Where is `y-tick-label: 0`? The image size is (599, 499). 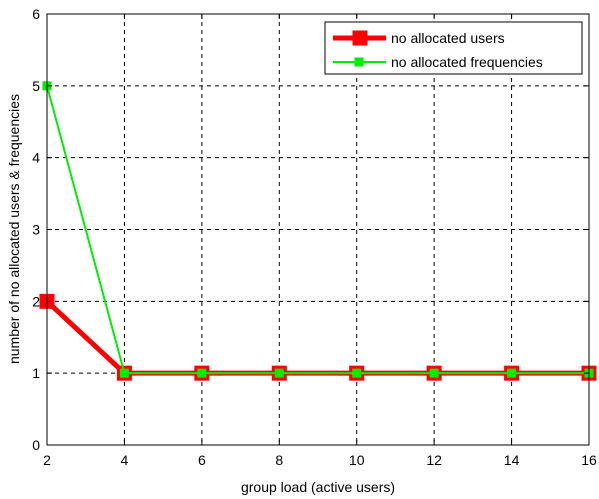
y-tick-label: 0 is located at coordinates (36, 445).